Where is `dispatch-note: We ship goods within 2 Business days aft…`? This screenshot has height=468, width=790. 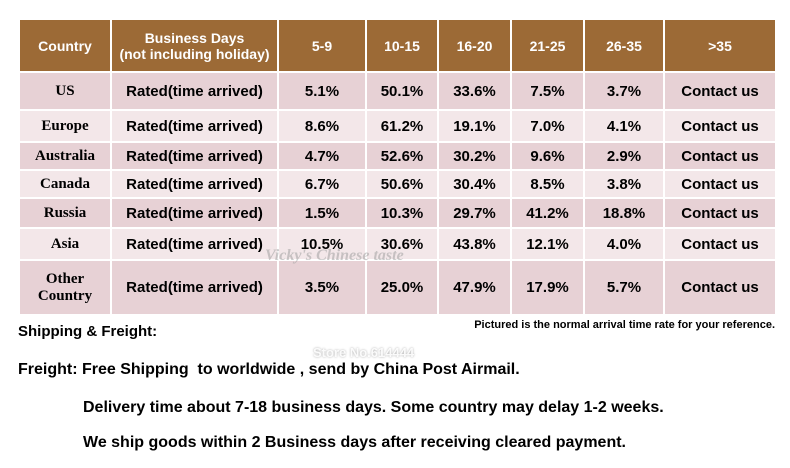 dispatch-note: We ship goods within 2 Business days aft… is located at coordinates (354, 442).